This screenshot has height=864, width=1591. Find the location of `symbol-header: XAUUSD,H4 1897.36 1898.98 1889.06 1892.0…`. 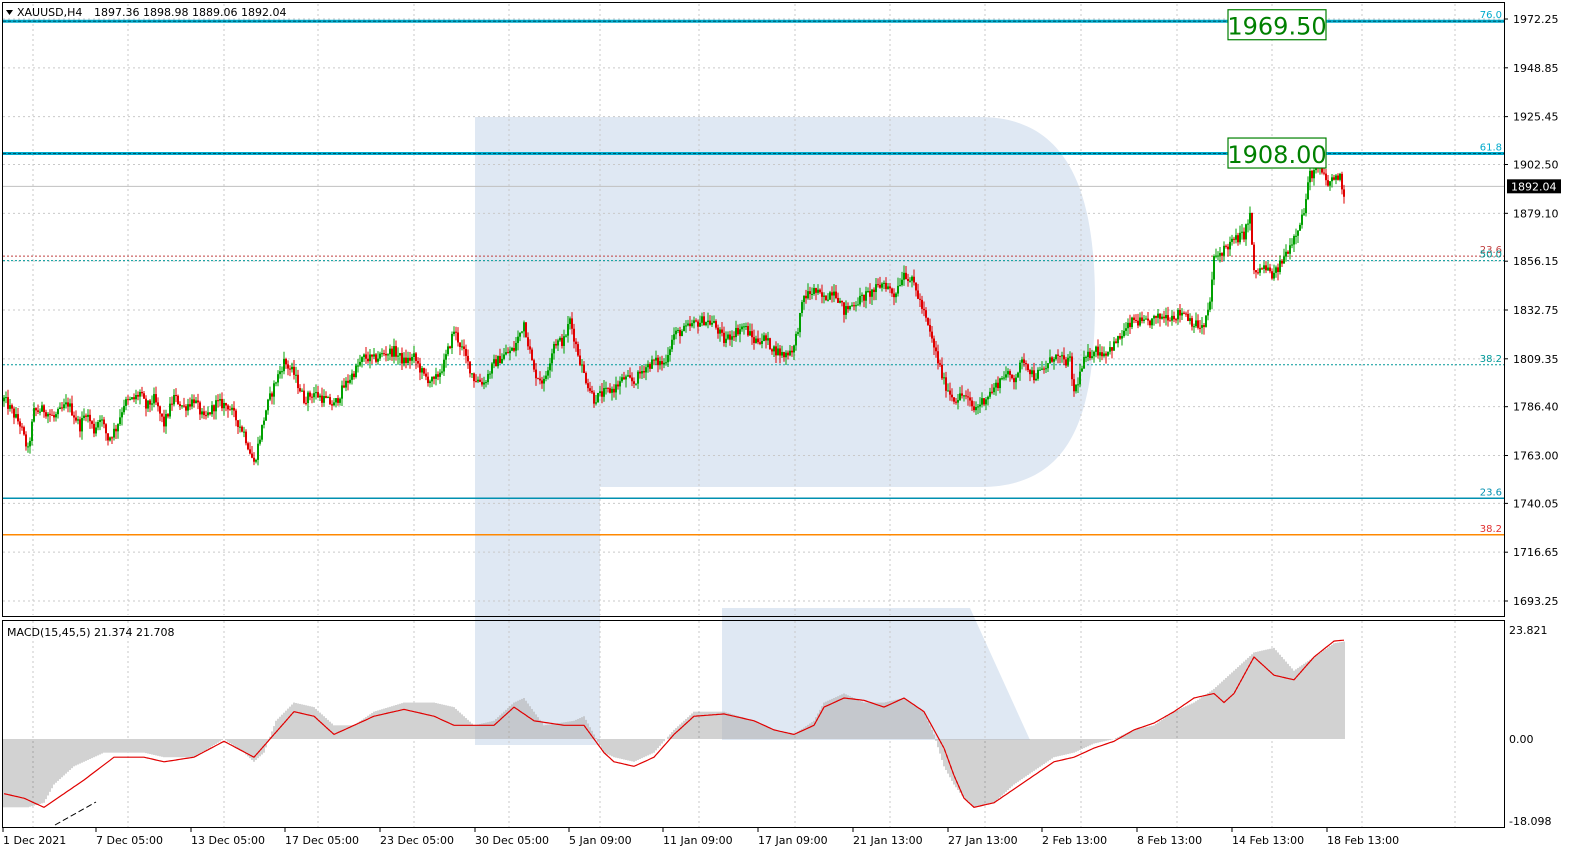

symbol-header: XAUUSD,H4 1897.36 1898.98 1889.06 1892.0… is located at coordinates (146, 12).